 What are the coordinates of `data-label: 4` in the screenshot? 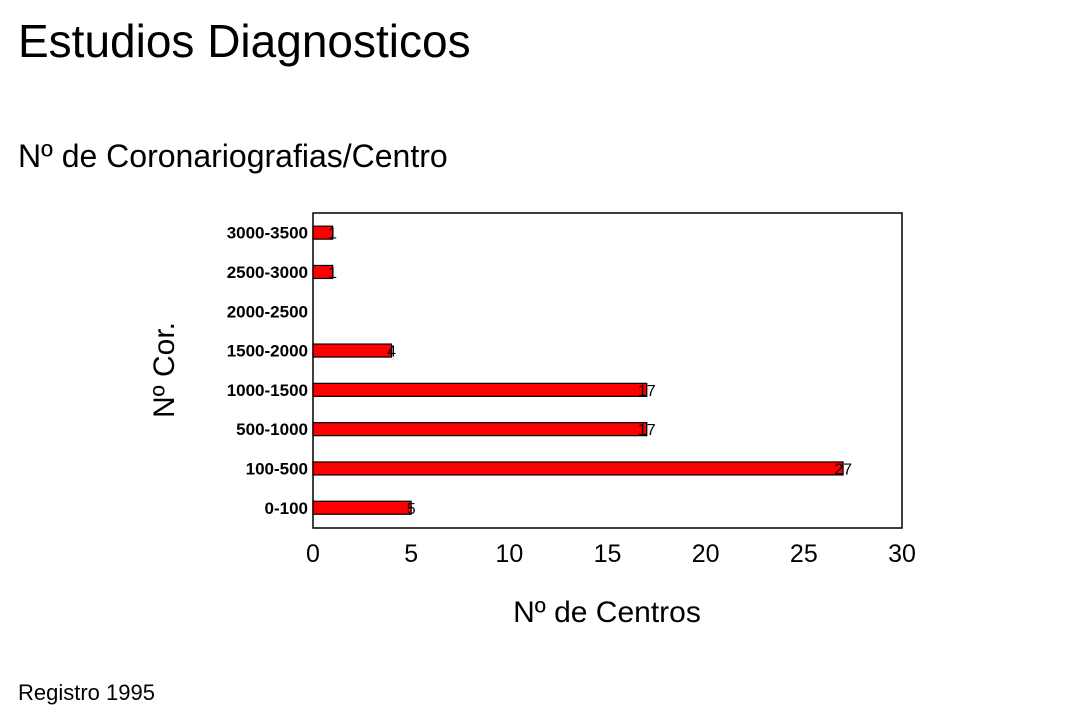 It's located at (391, 352).